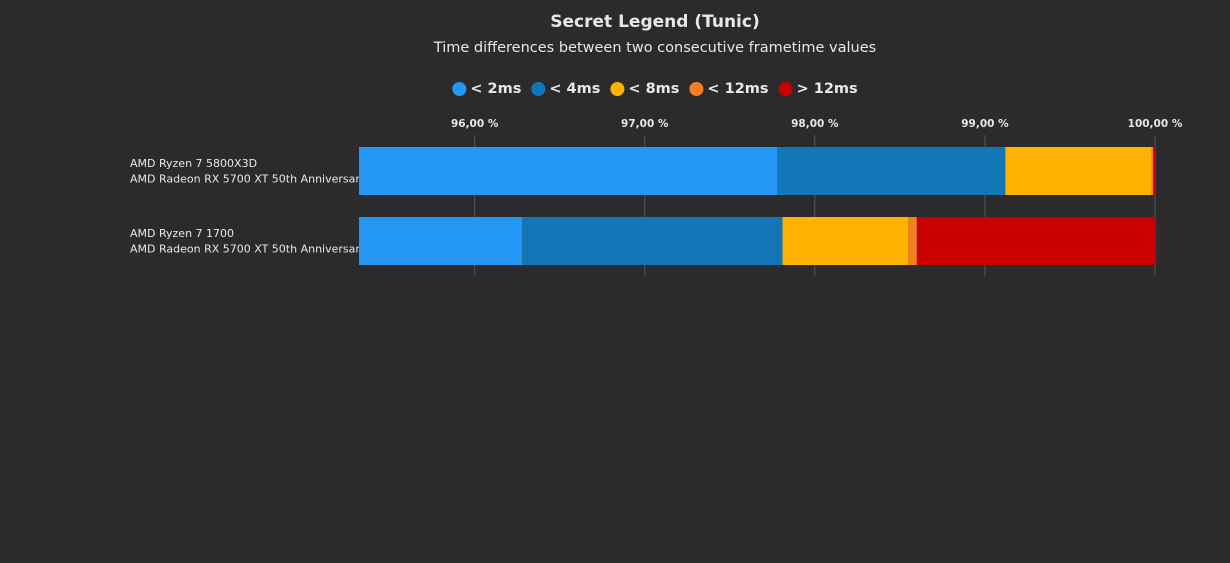 Image resolution: width=1230 pixels, height=563 pixels. What do you see at coordinates (985, 124) in the screenshot?
I see `x-tick-label: 99,00 %` at bounding box center [985, 124].